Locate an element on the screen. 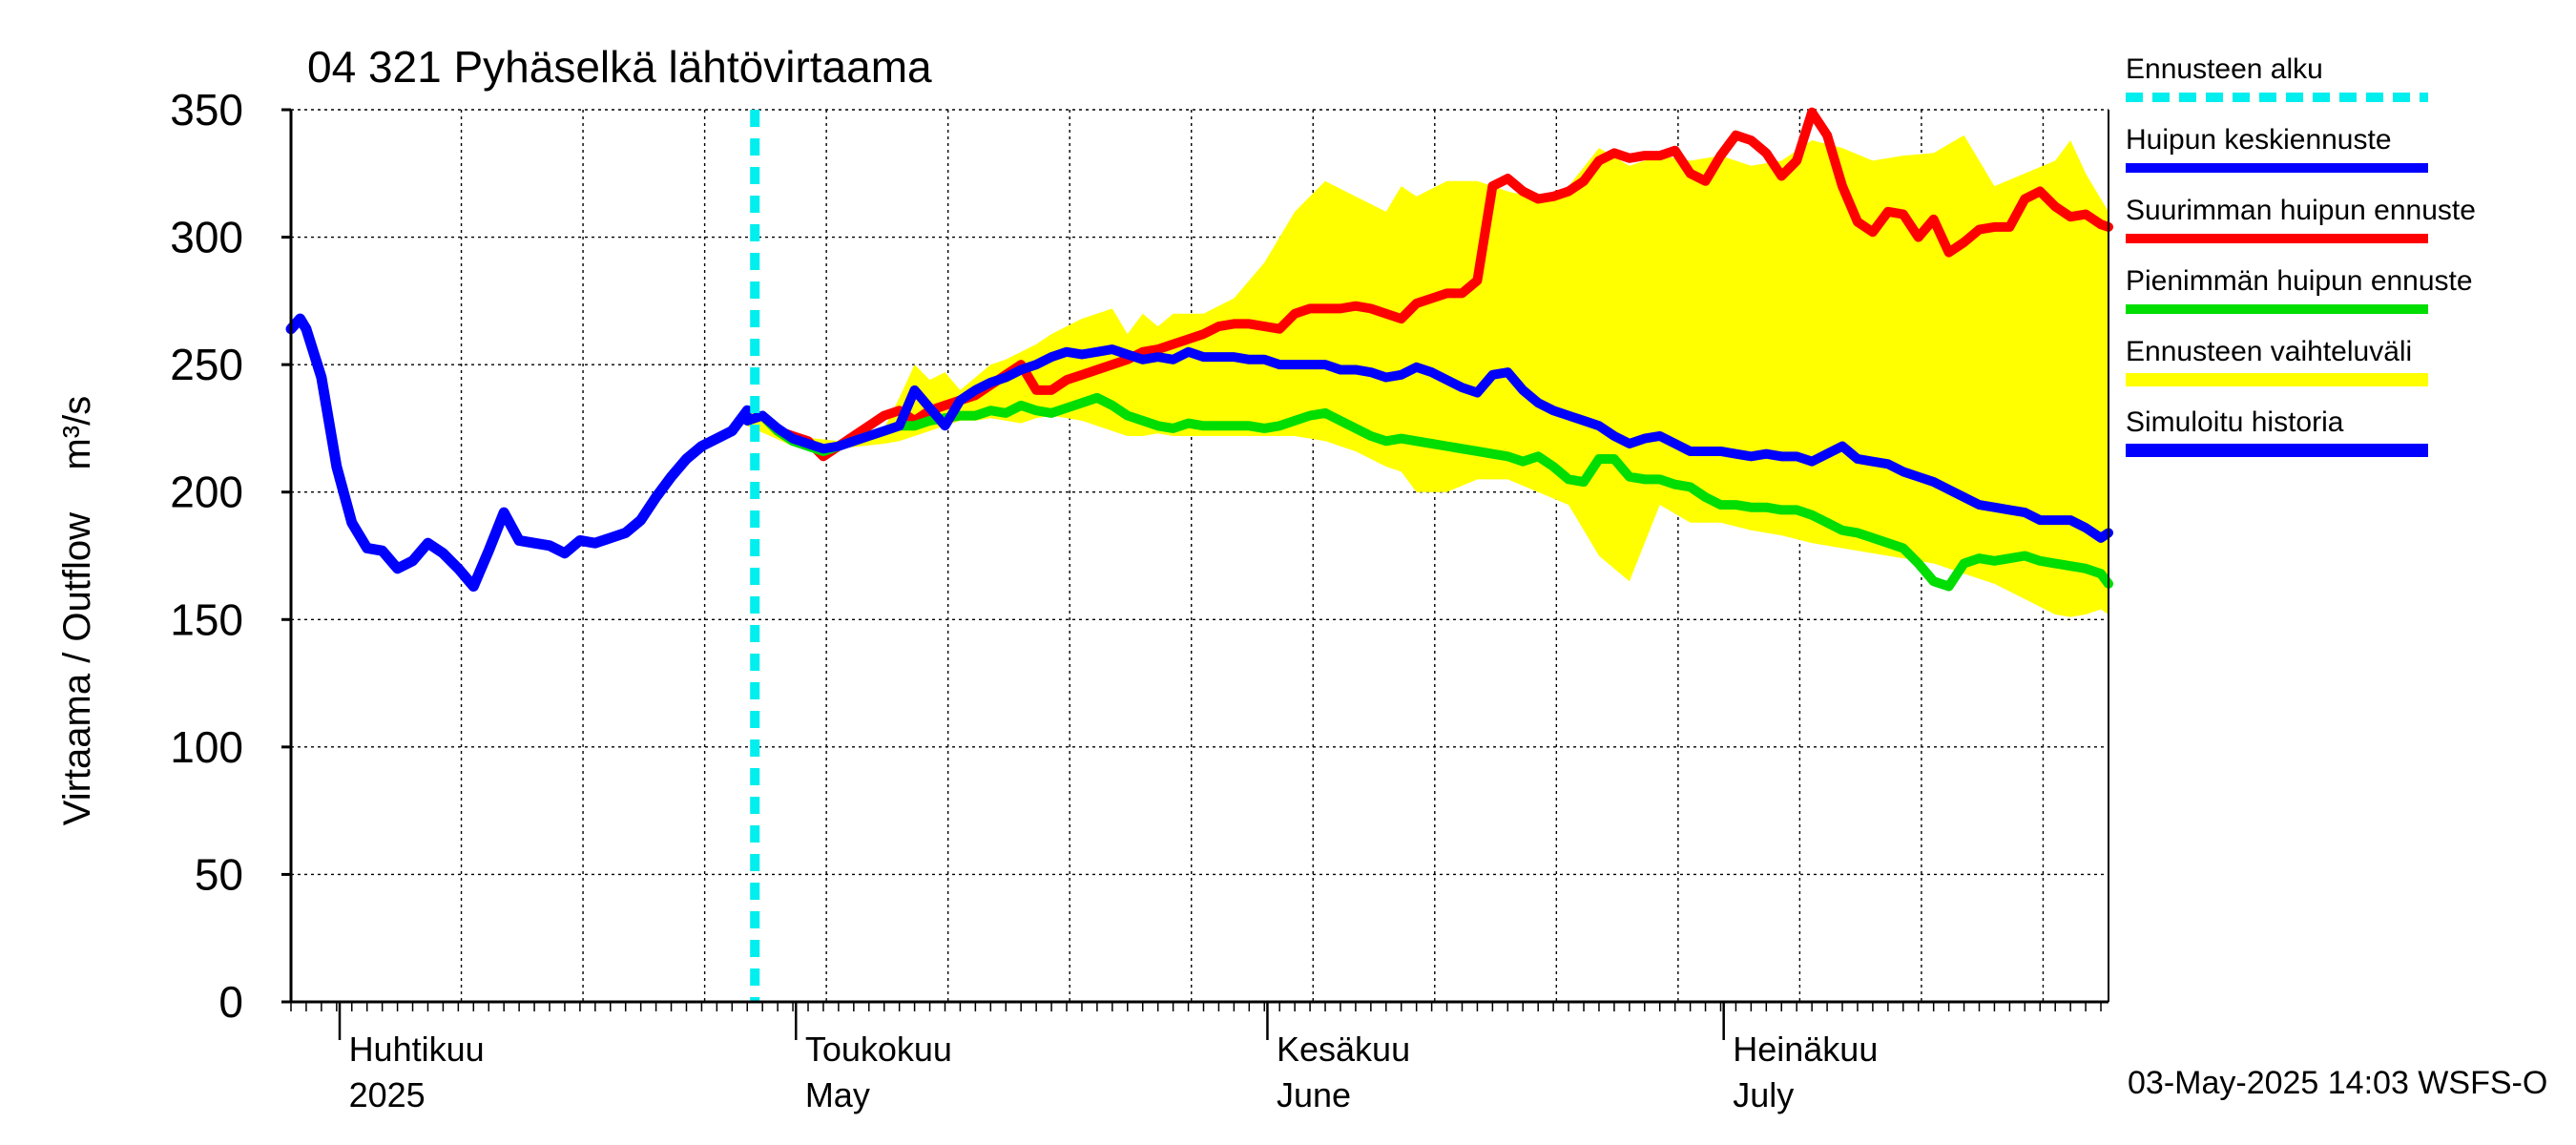 The width and height of the screenshot is (2576, 1145). x-month-label: Heinäkuu is located at coordinates (1805, 1049).